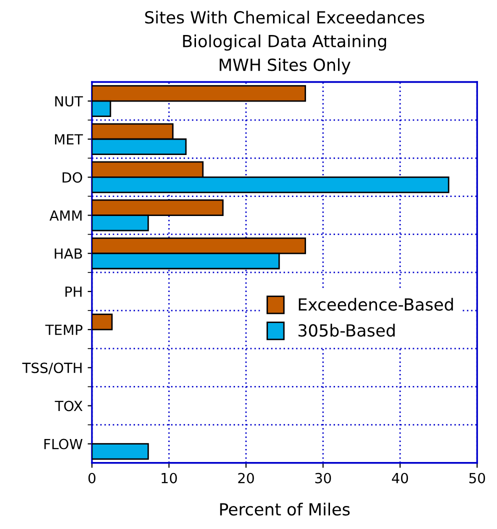 The width and height of the screenshot is (497, 529). Describe the element at coordinates (68, 253) in the screenshot. I see `y-tick-label: HAB` at that location.